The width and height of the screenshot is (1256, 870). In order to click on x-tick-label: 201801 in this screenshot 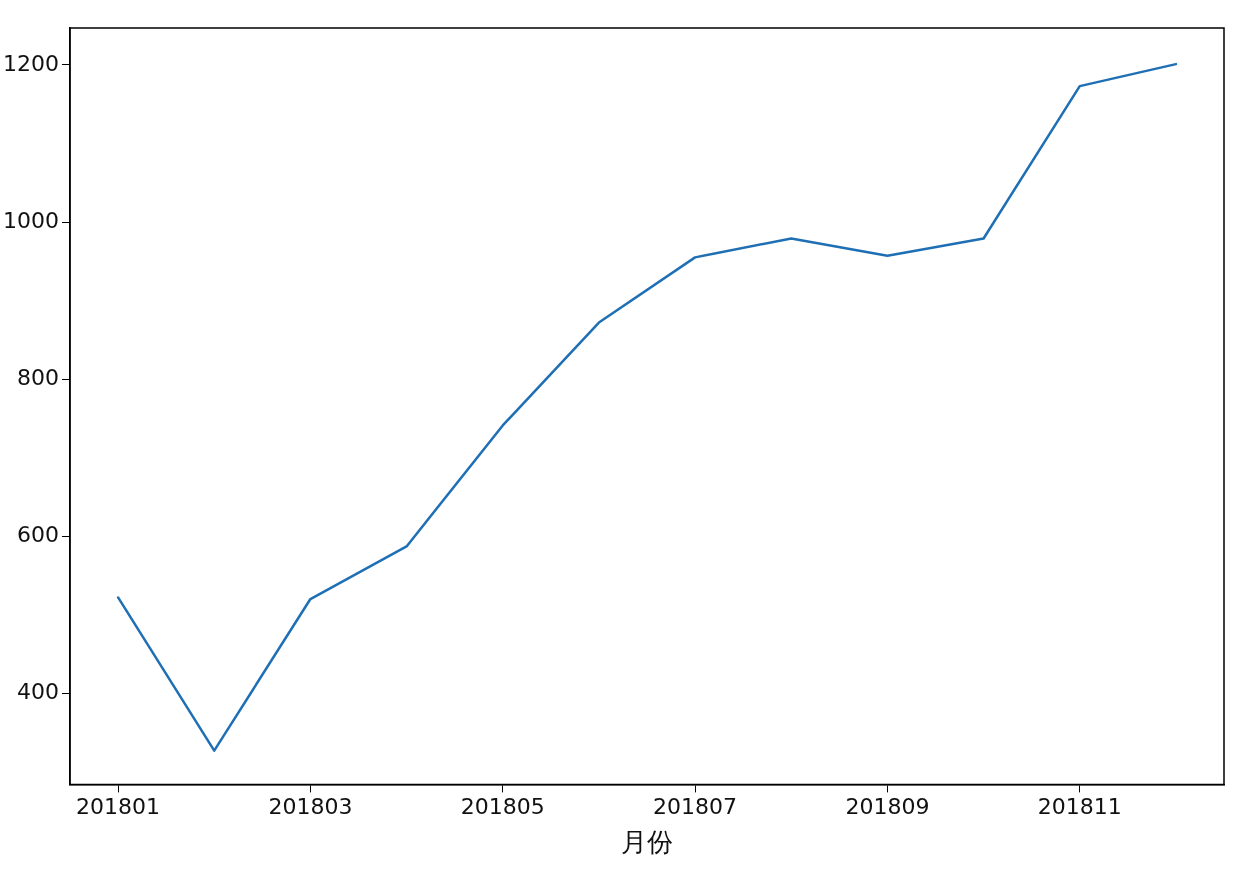, I will do `click(118, 807)`.